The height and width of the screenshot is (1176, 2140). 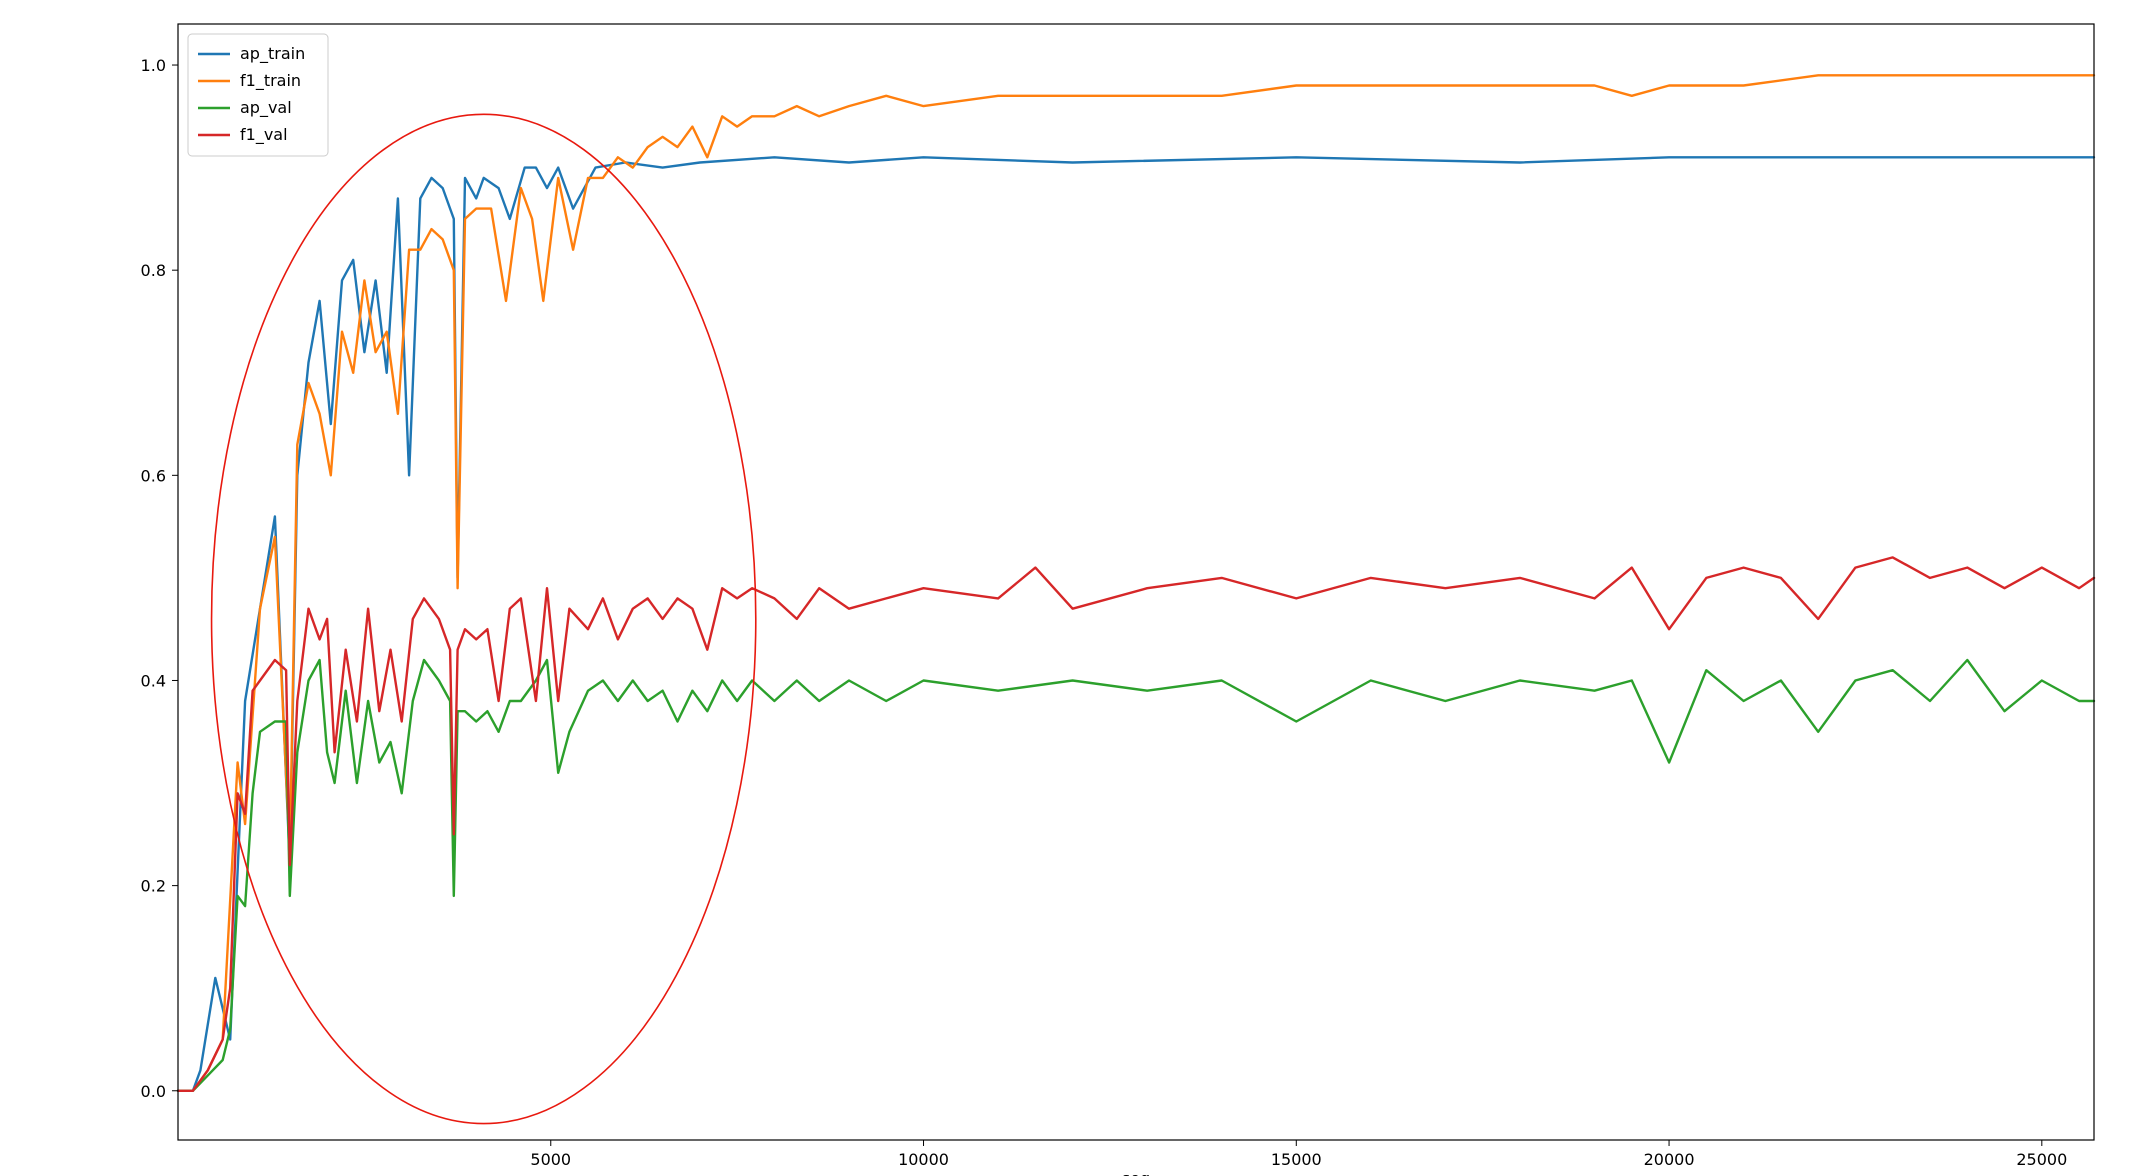 What do you see at coordinates (1669, 1159) in the screenshot?
I see `x-tick-label: 20000` at bounding box center [1669, 1159].